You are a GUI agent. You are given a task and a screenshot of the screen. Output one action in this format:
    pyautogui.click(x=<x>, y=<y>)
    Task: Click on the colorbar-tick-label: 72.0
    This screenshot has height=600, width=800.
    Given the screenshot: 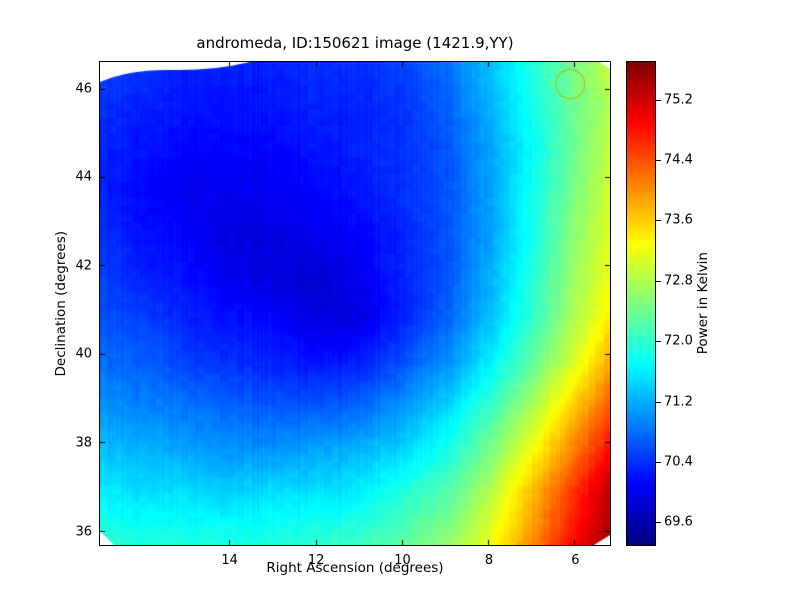 What is the action you would take?
    pyautogui.click(x=678, y=341)
    